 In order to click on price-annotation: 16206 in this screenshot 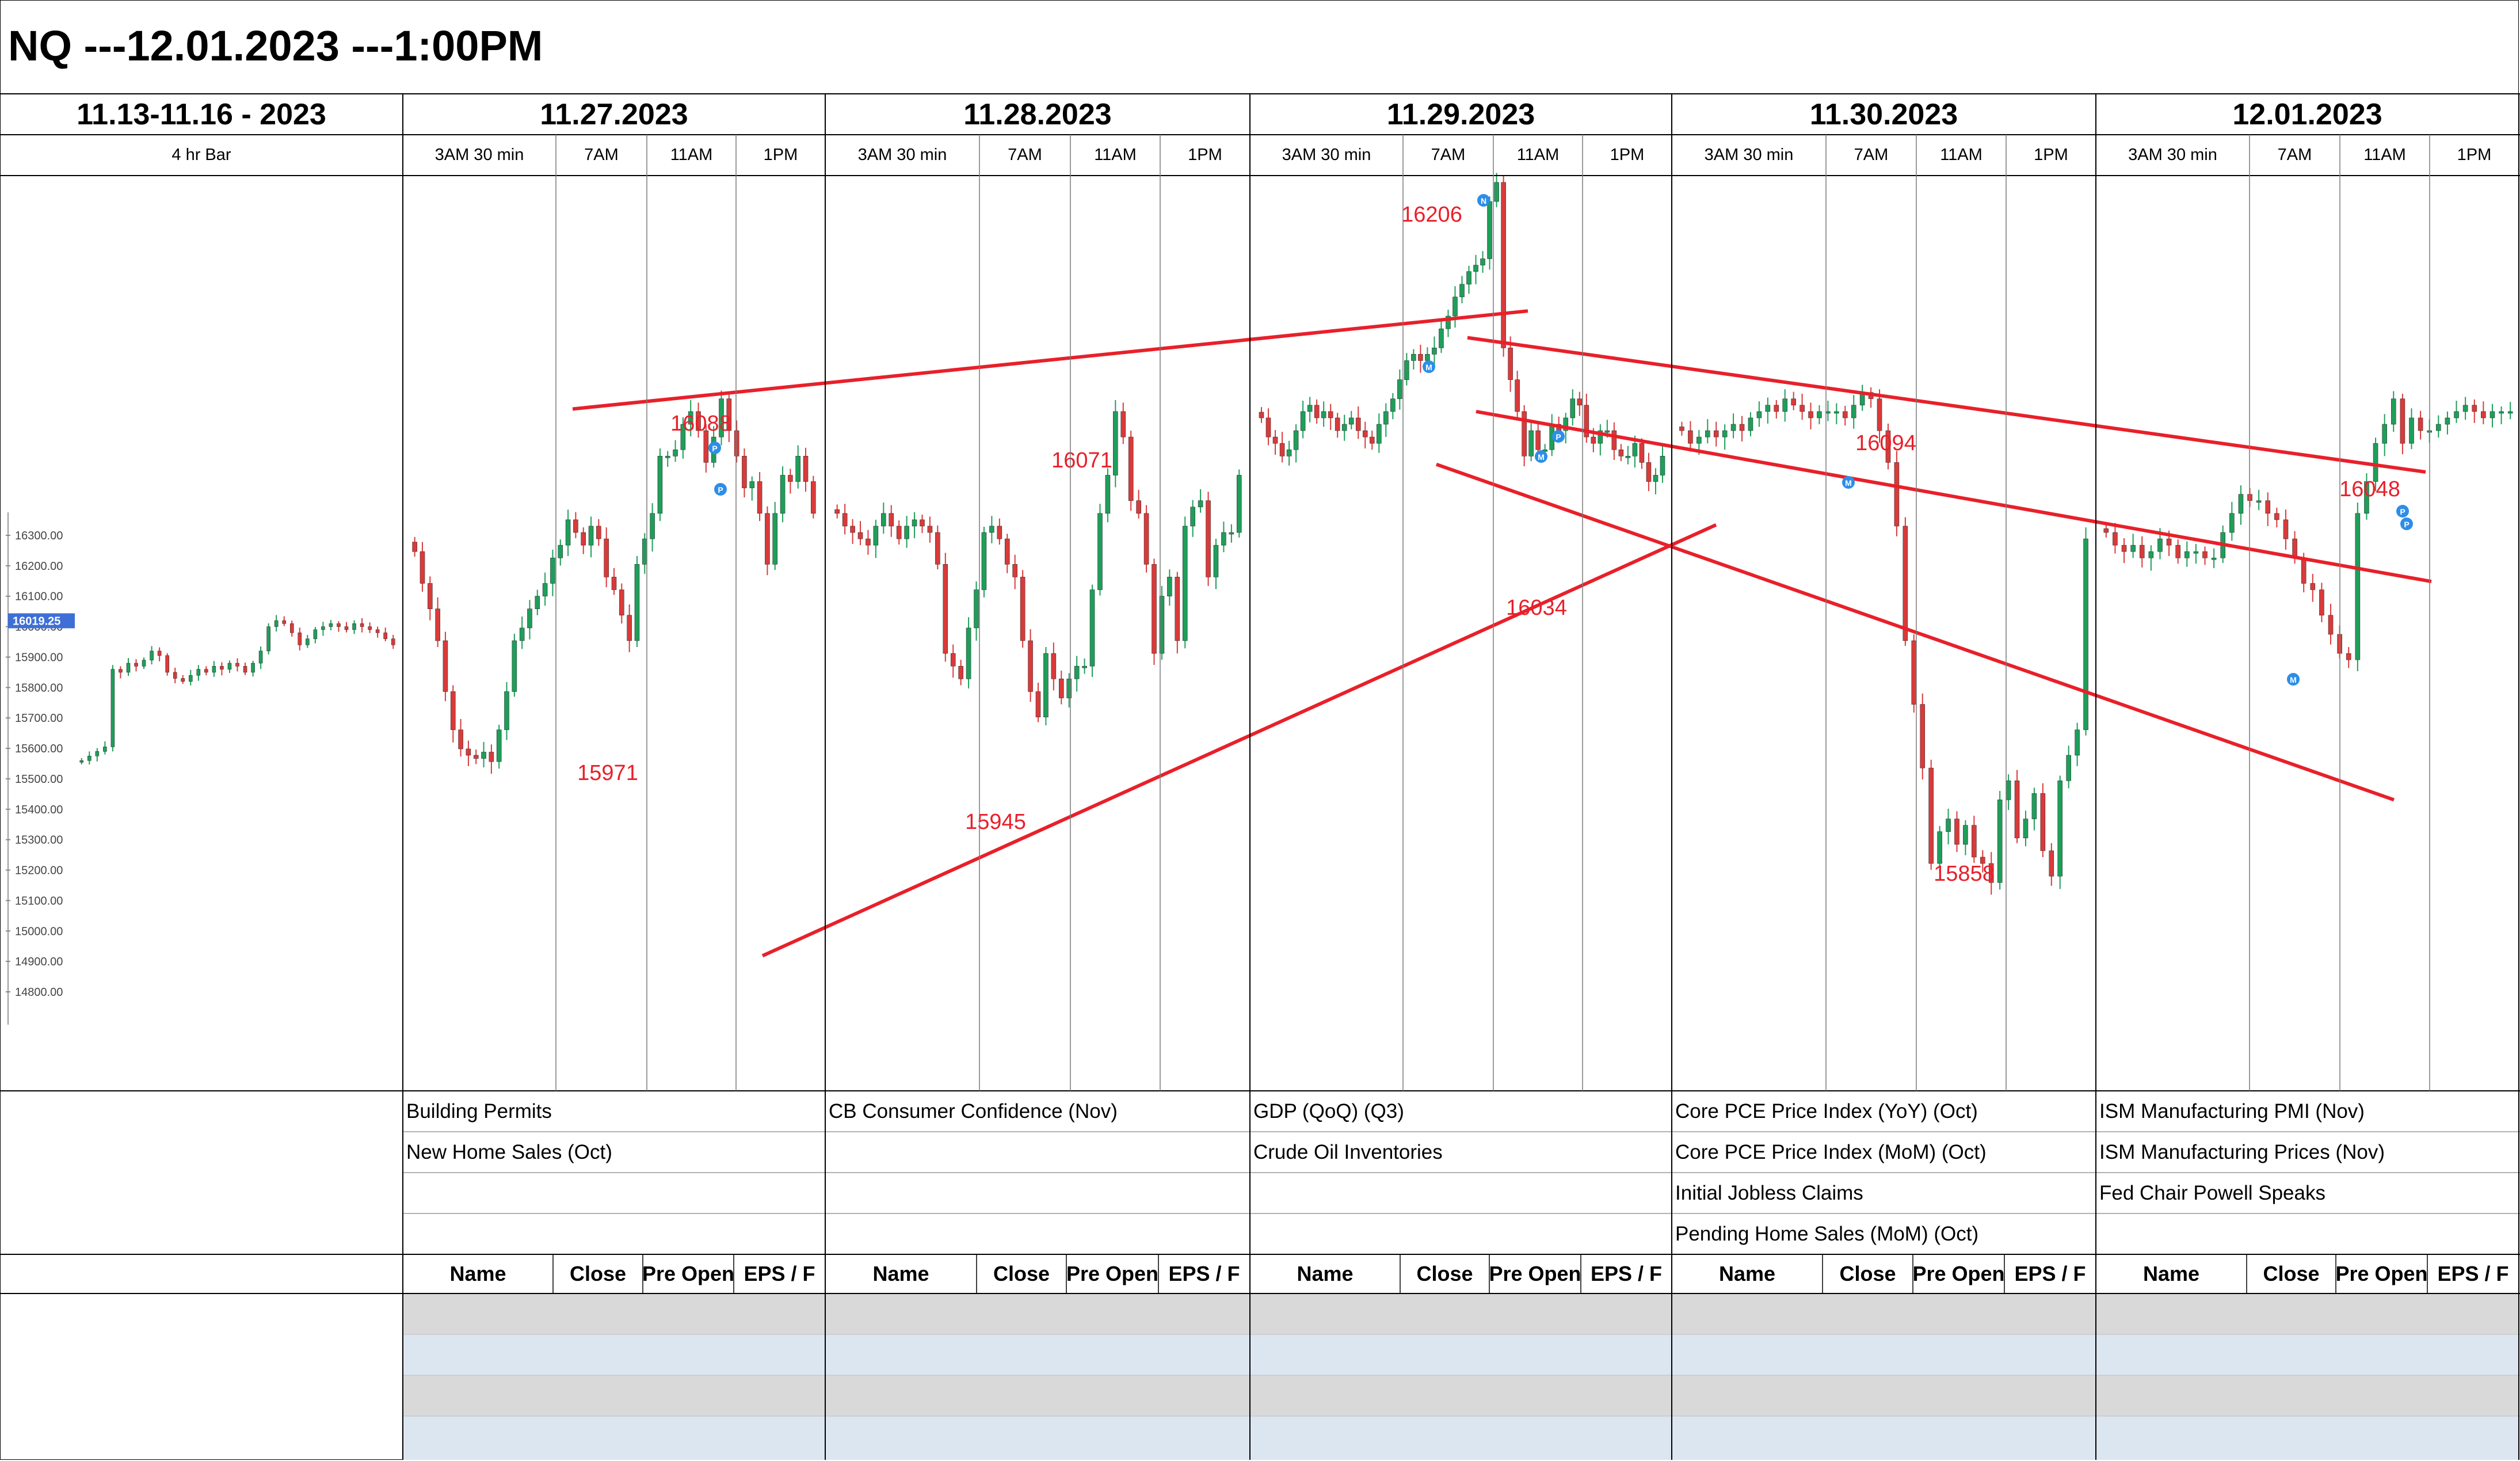, I will do `click(1432, 215)`.